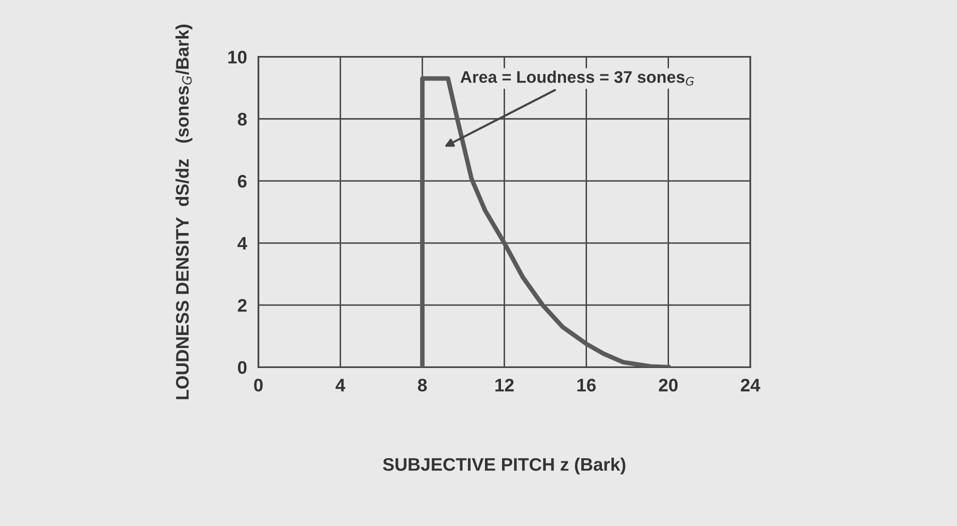 This screenshot has width=957, height=526. Describe the element at coordinates (242, 367) in the screenshot. I see `y-tick-label: 0` at that location.